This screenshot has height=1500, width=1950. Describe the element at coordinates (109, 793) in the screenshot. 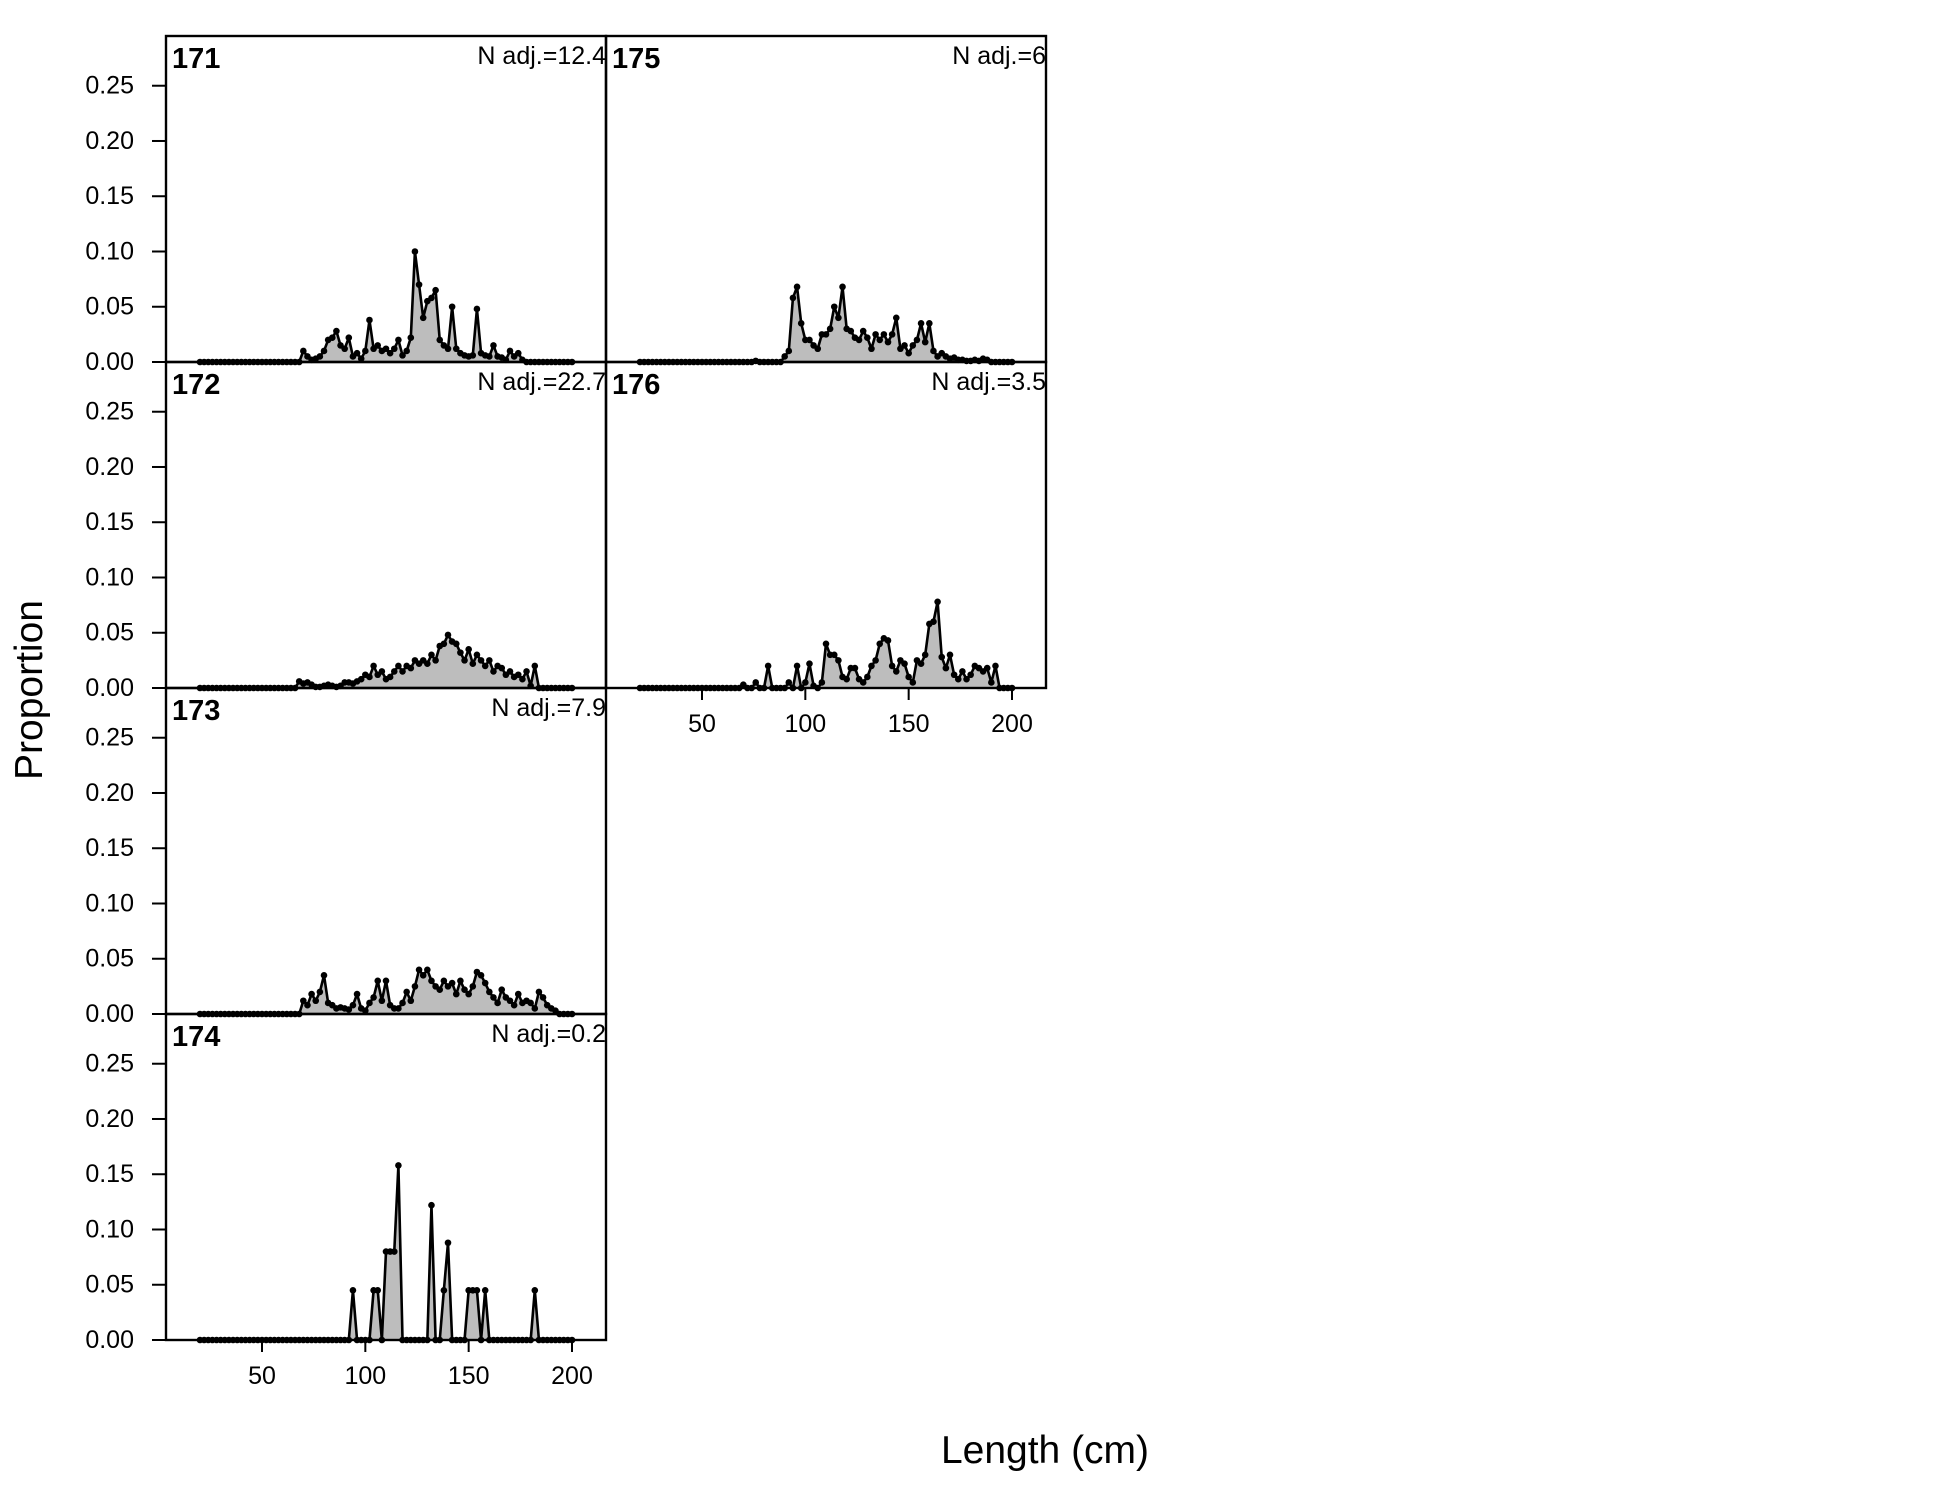

I see `y-tick-label-173-0.20: 0.20` at that location.